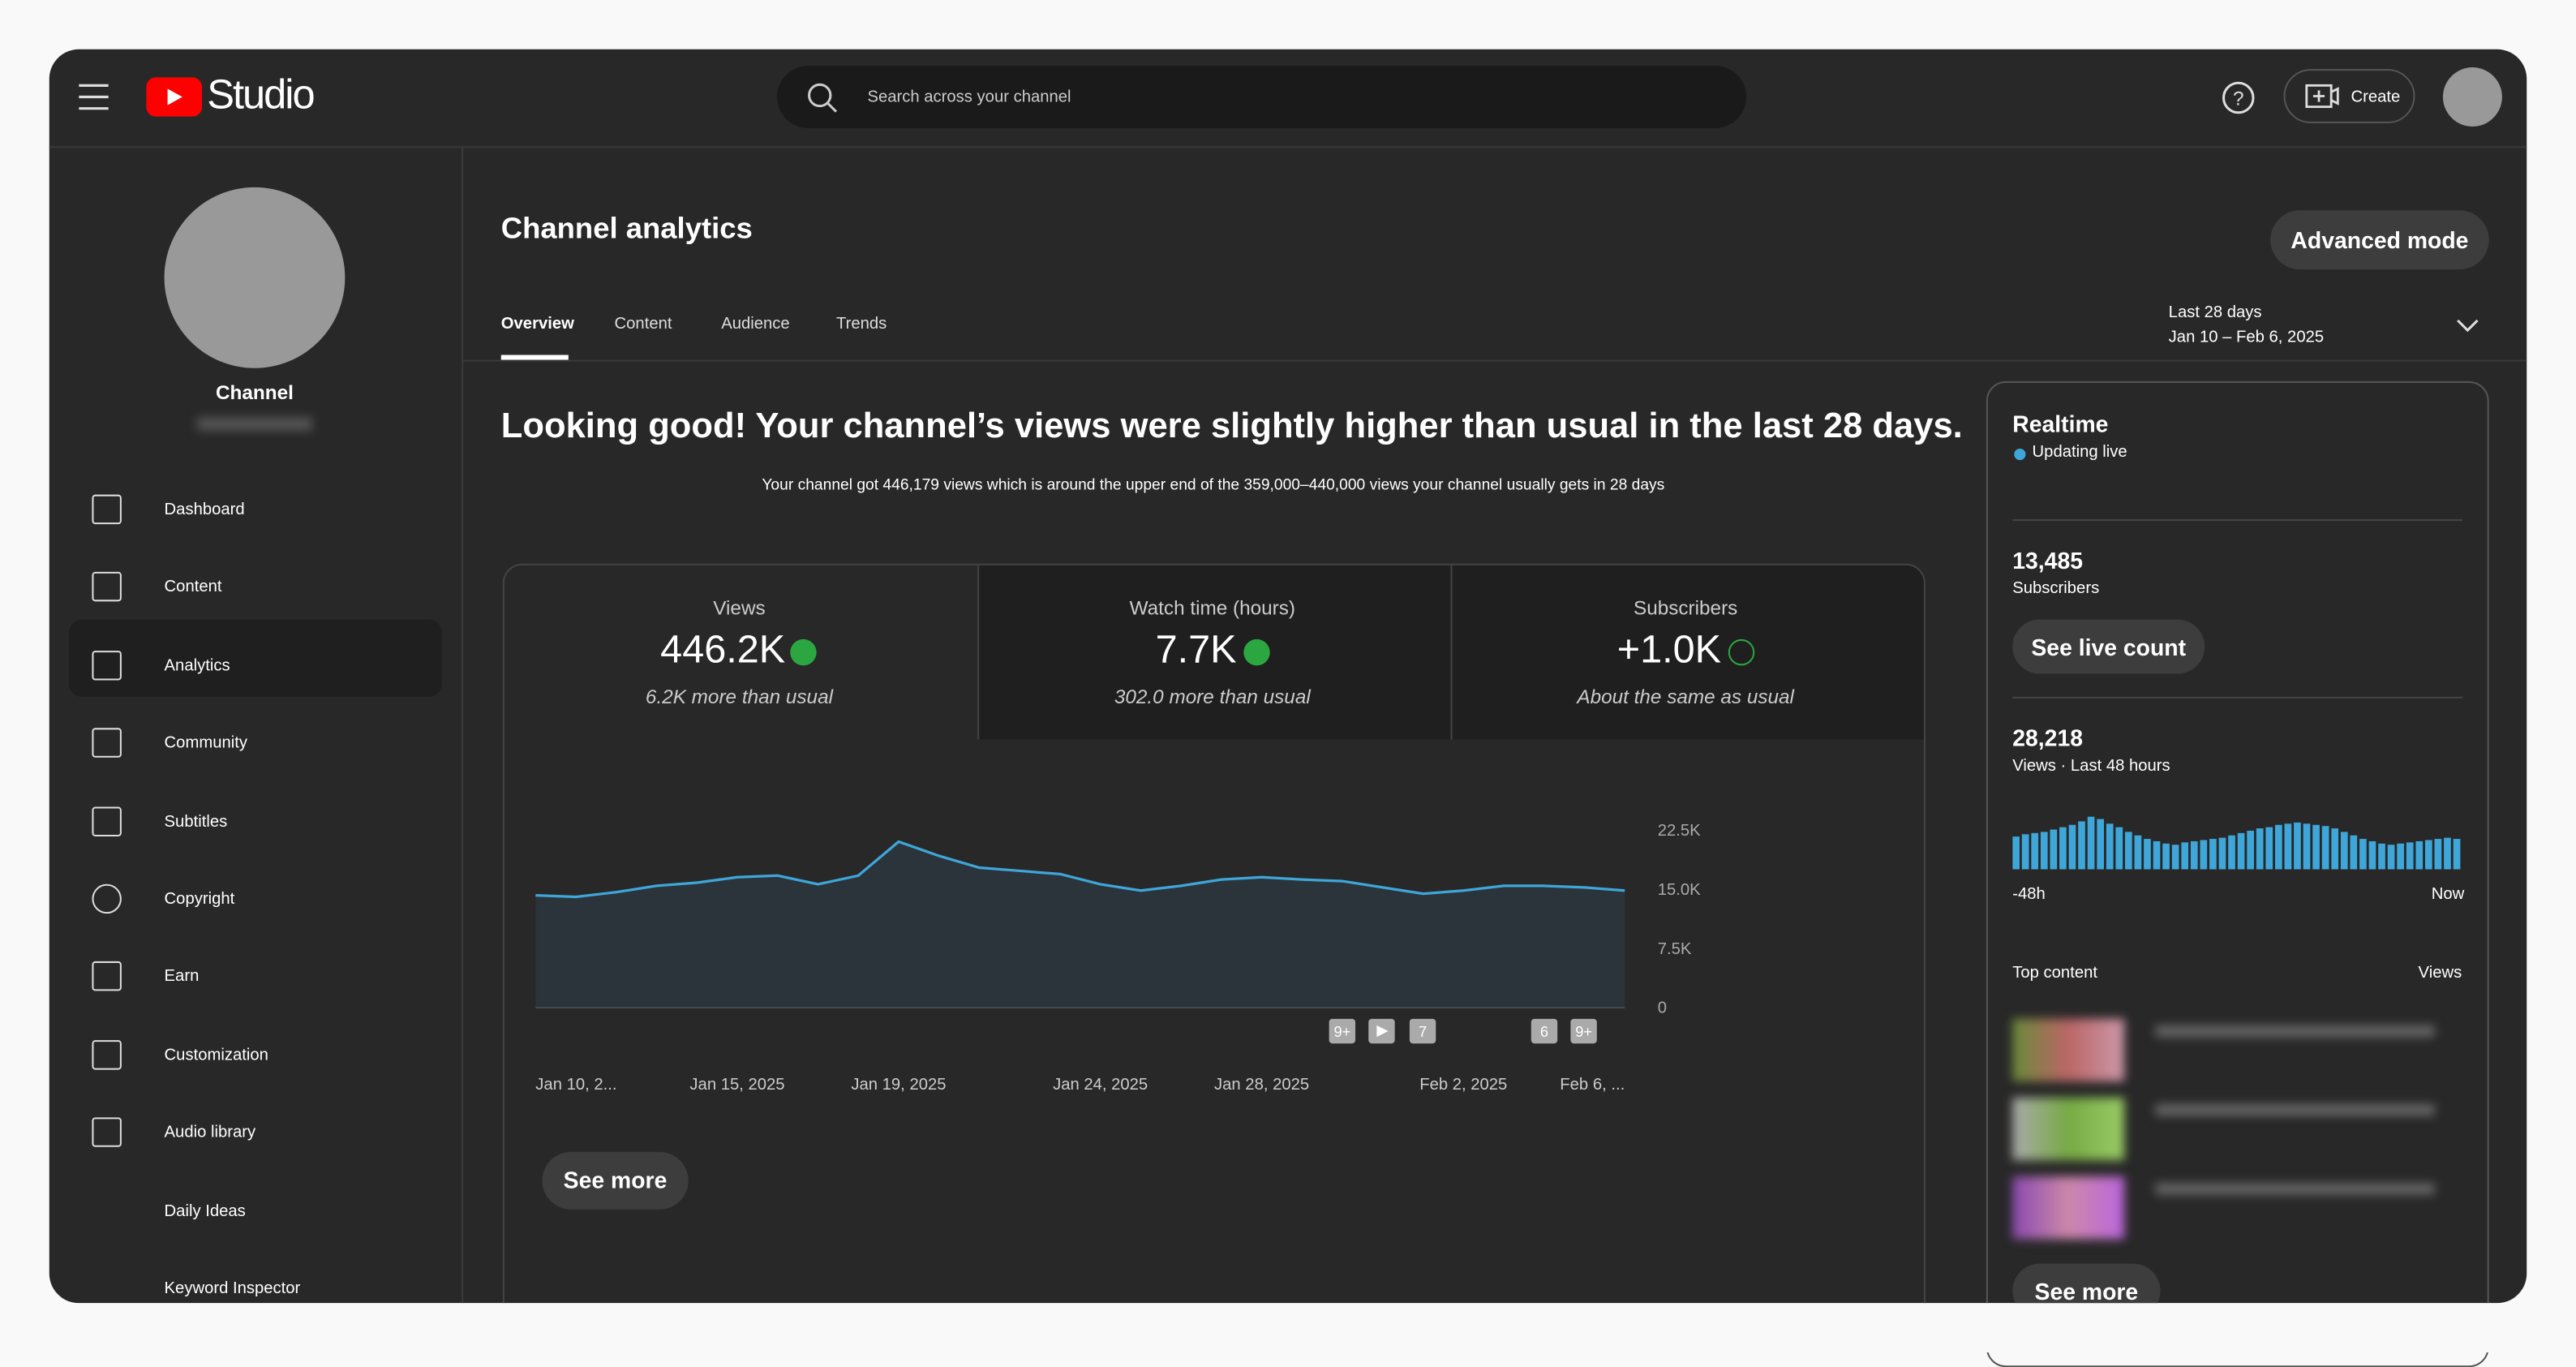 This screenshot has width=2576, height=1367. I want to click on tab: Trends, so click(861, 324).